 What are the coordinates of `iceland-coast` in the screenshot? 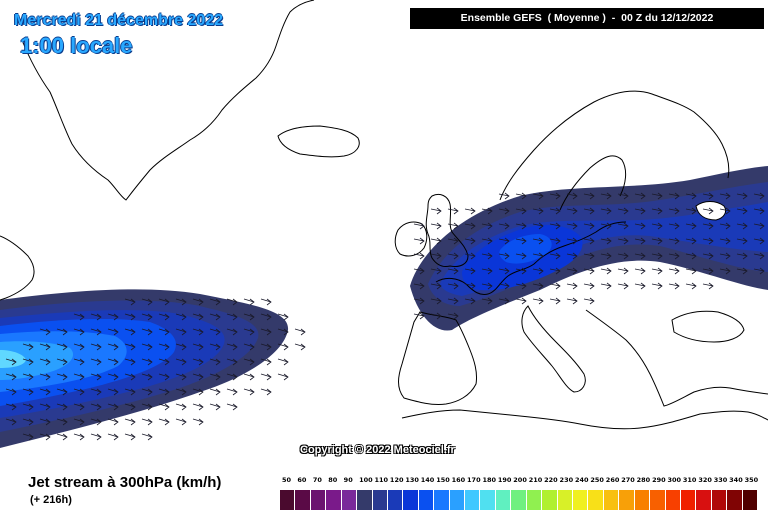 It's located at (318, 141).